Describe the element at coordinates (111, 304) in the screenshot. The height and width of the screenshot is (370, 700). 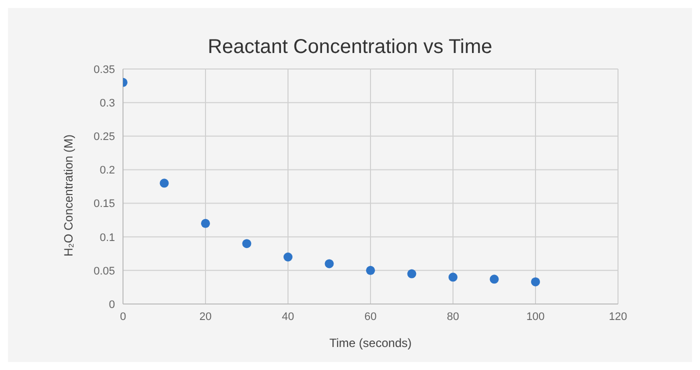
I see `y-tick-label: 0` at that location.